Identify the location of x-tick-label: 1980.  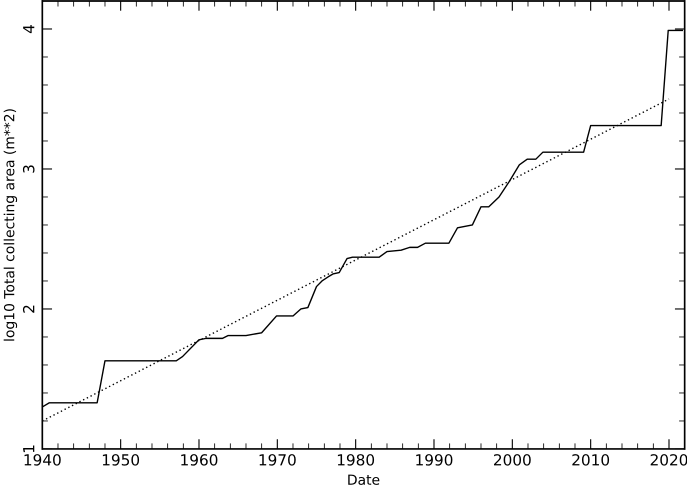
(356, 460).